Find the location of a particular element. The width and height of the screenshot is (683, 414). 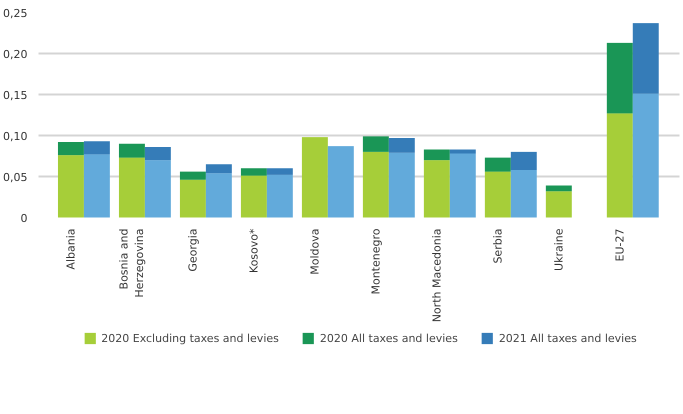

legend-label: 2021 All taxes and levies is located at coordinates (567, 338).